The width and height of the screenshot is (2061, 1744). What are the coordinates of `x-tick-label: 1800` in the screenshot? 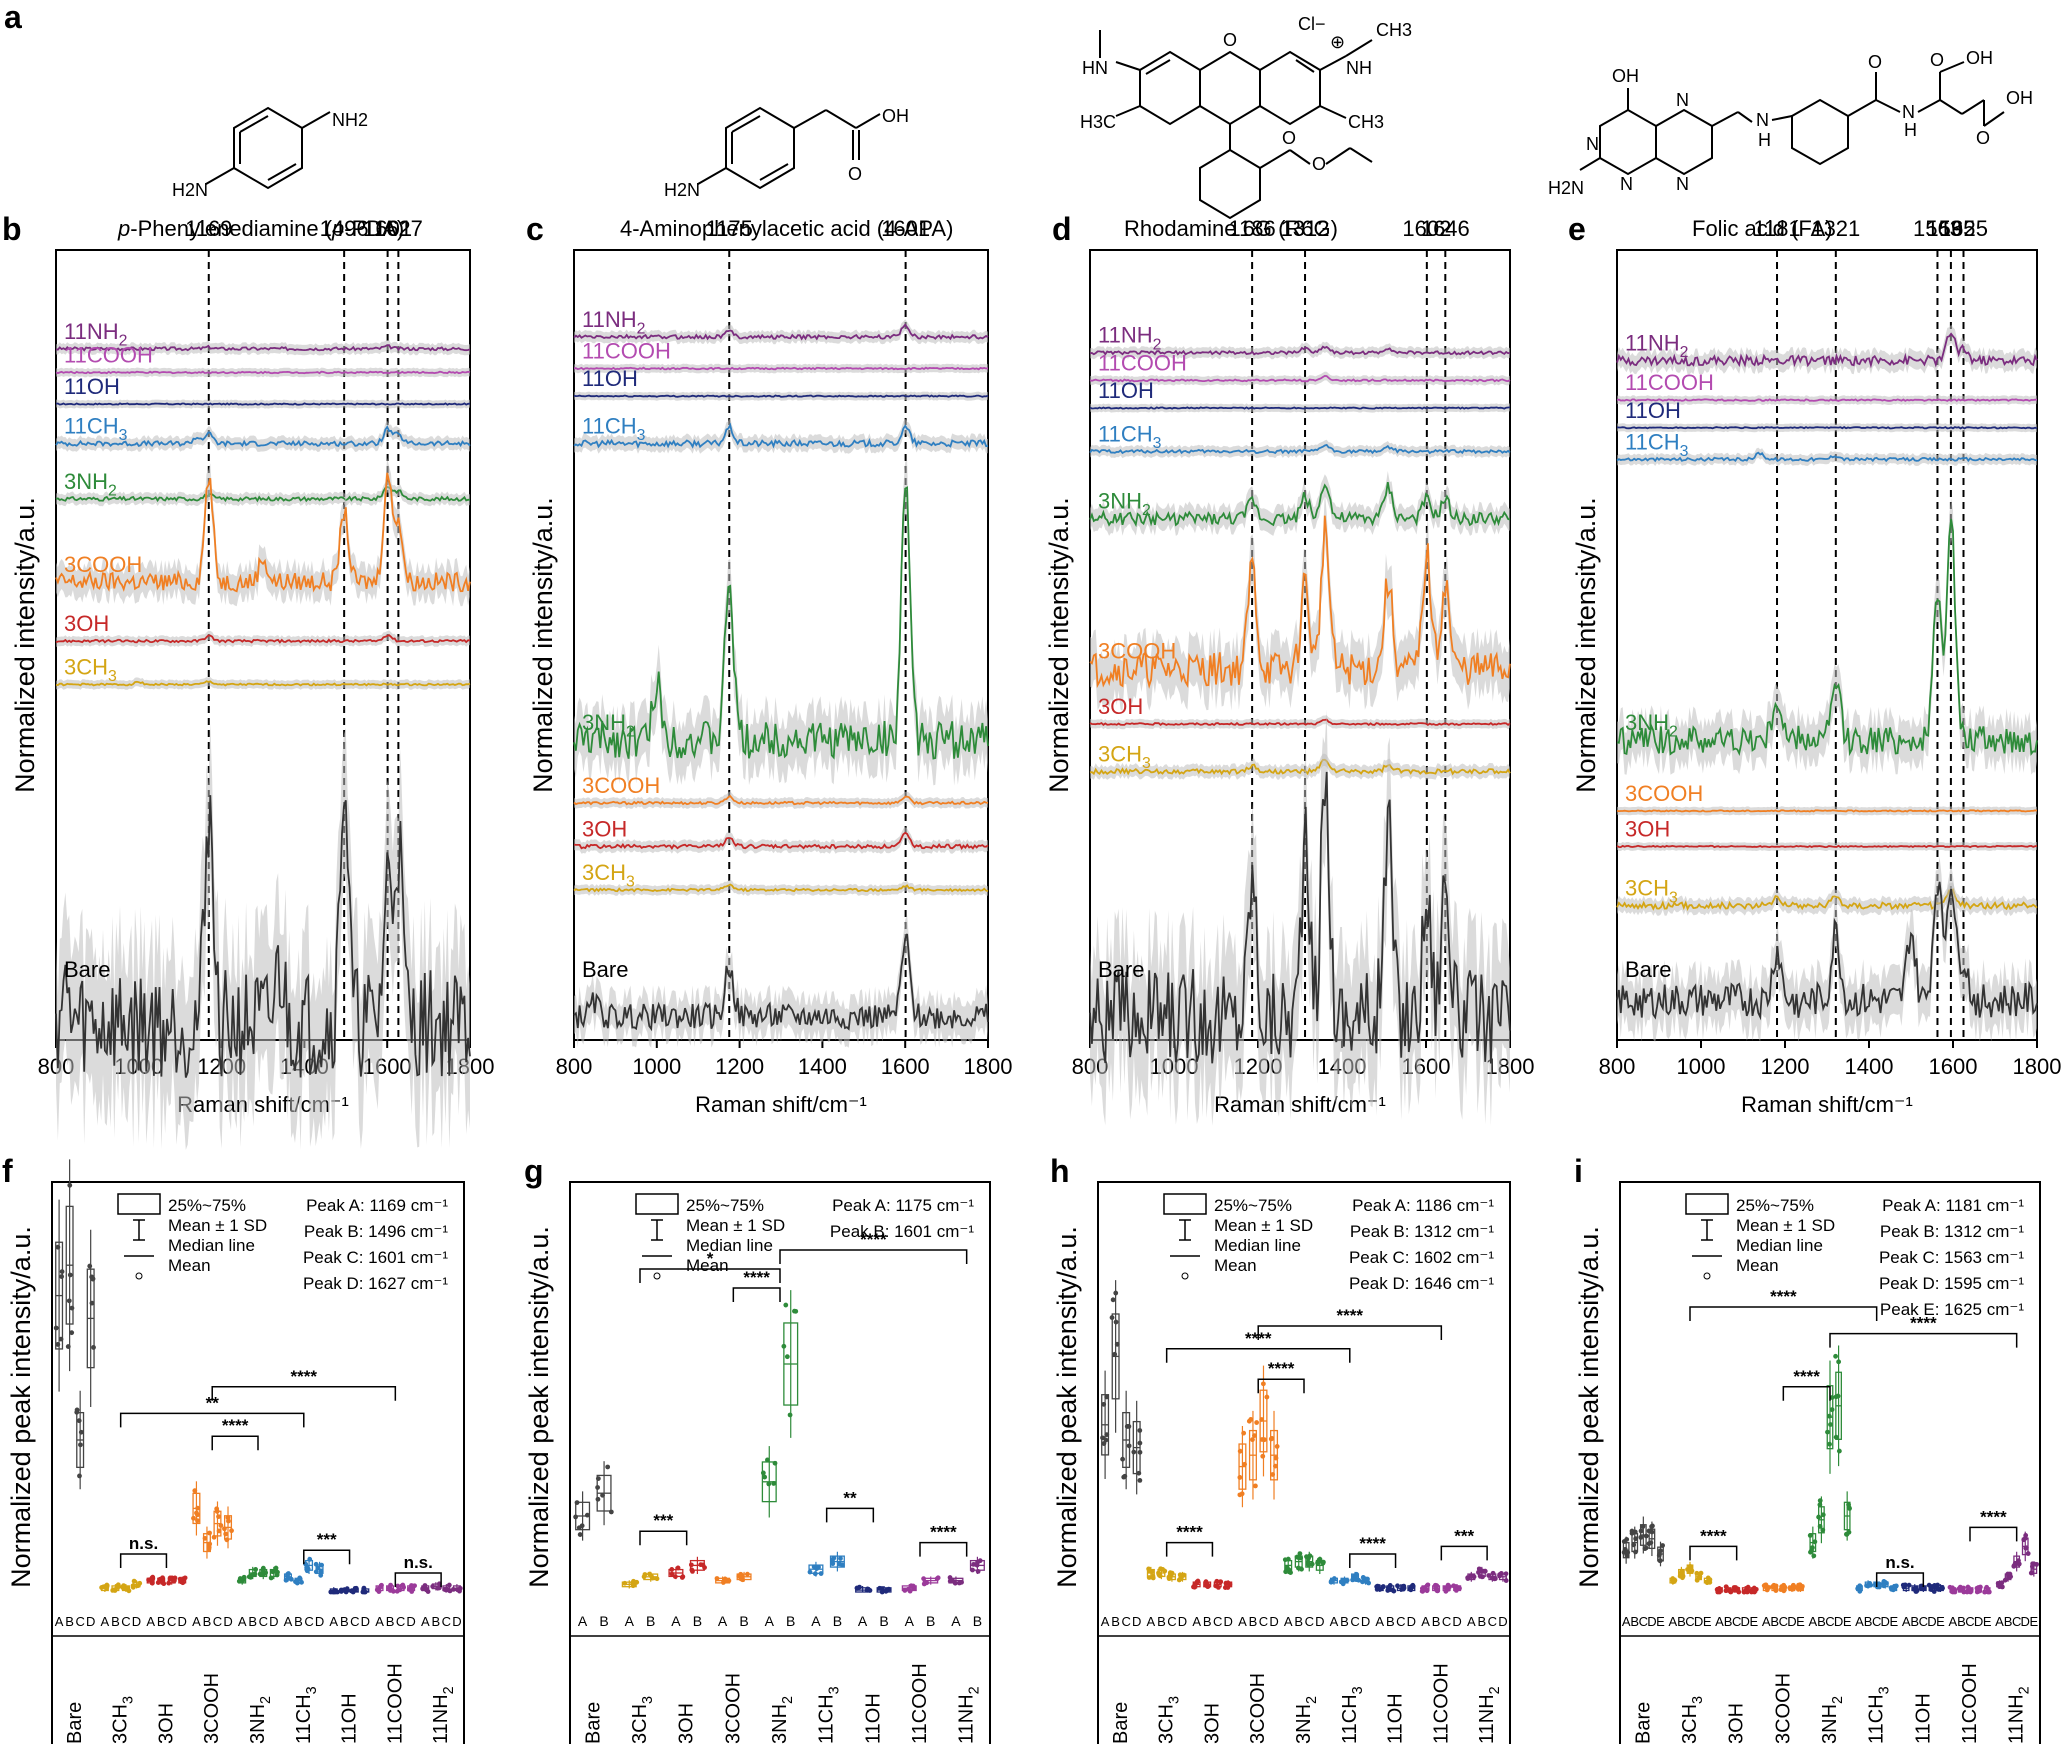 It's located at (988, 1066).